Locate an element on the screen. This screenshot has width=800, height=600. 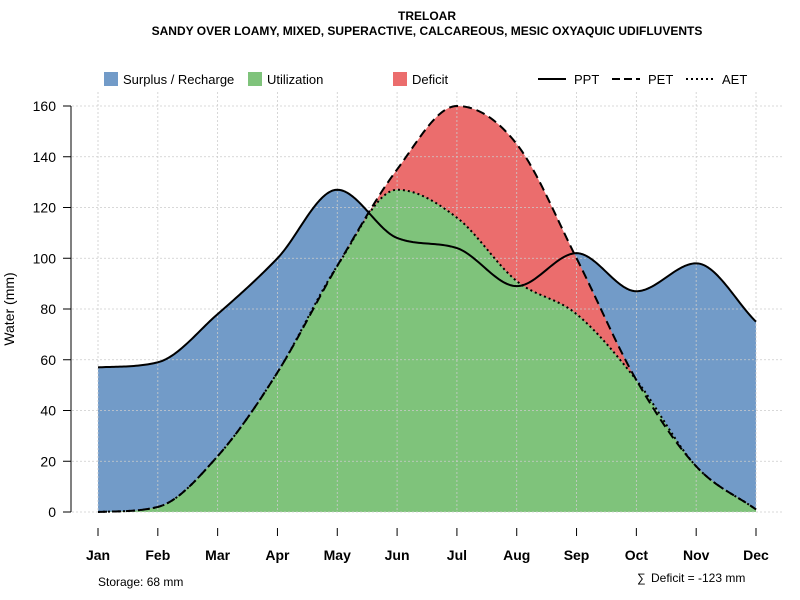
y-tick-label: 80 is located at coordinates (48, 309).